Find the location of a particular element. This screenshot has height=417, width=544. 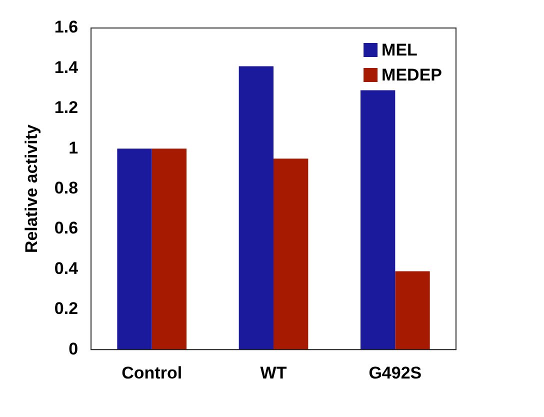

y-tick-label: 0.8 is located at coordinates (66, 188).